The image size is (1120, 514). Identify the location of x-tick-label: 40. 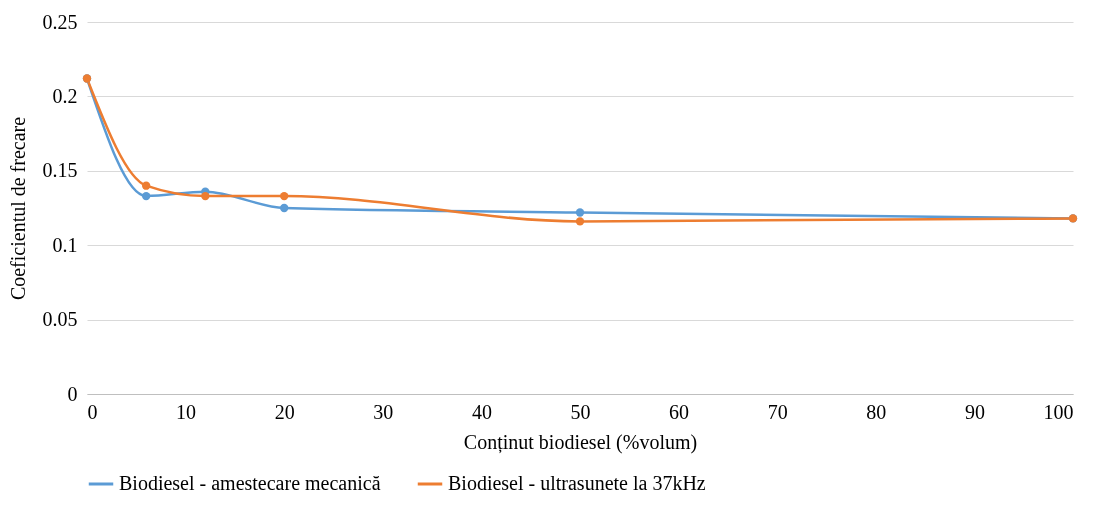
(481, 411).